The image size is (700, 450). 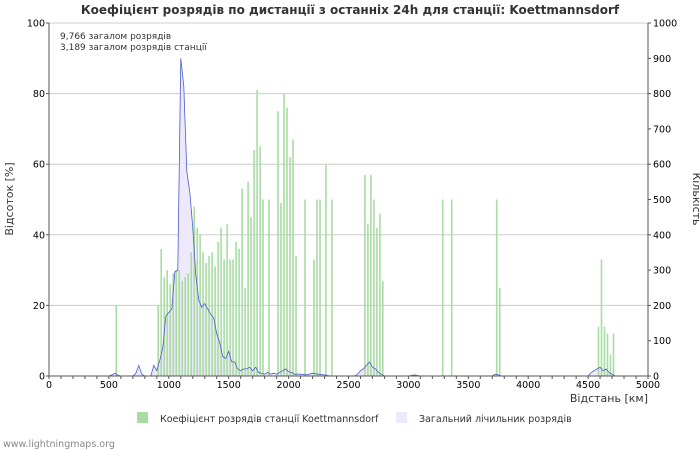 I want to click on annotation-total-strikes: 9,766 загалом розрядів, so click(x=115, y=37).